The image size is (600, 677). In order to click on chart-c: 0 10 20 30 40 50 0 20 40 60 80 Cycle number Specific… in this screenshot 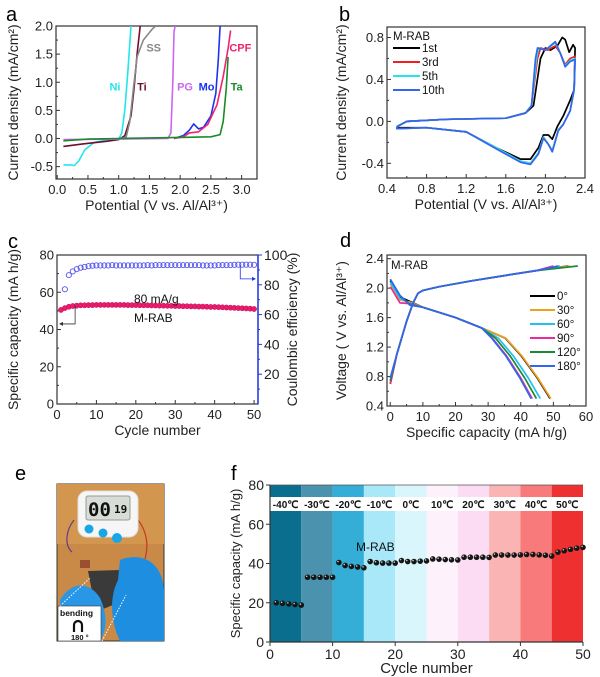, I will do `click(152, 342)`.